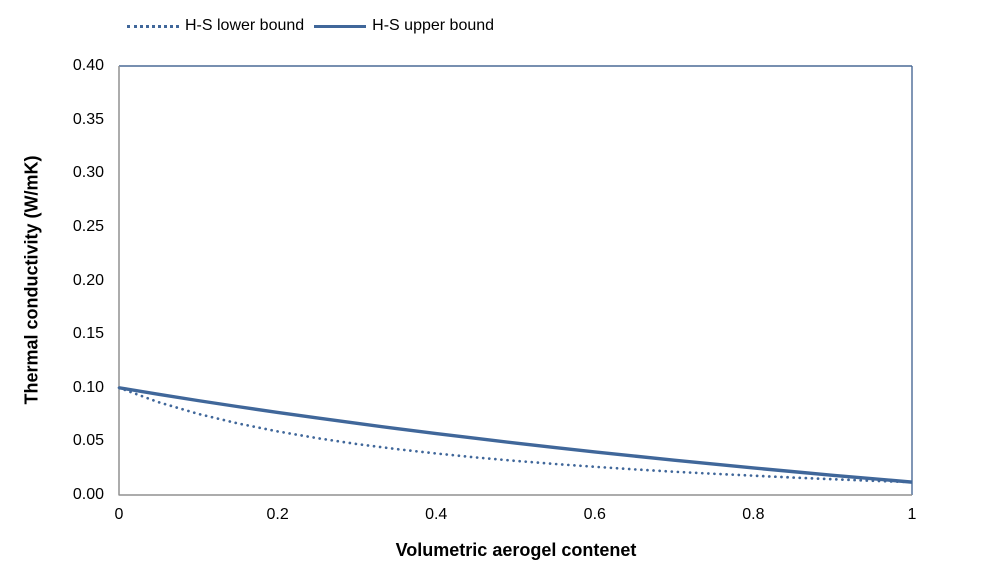 Image resolution: width=995 pixels, height=577 pixels. What do you see at coordinates (245, 25) in the screenshot?
I see `legend-label-lower: H-S lower bound` at bounding box center [245, 25].